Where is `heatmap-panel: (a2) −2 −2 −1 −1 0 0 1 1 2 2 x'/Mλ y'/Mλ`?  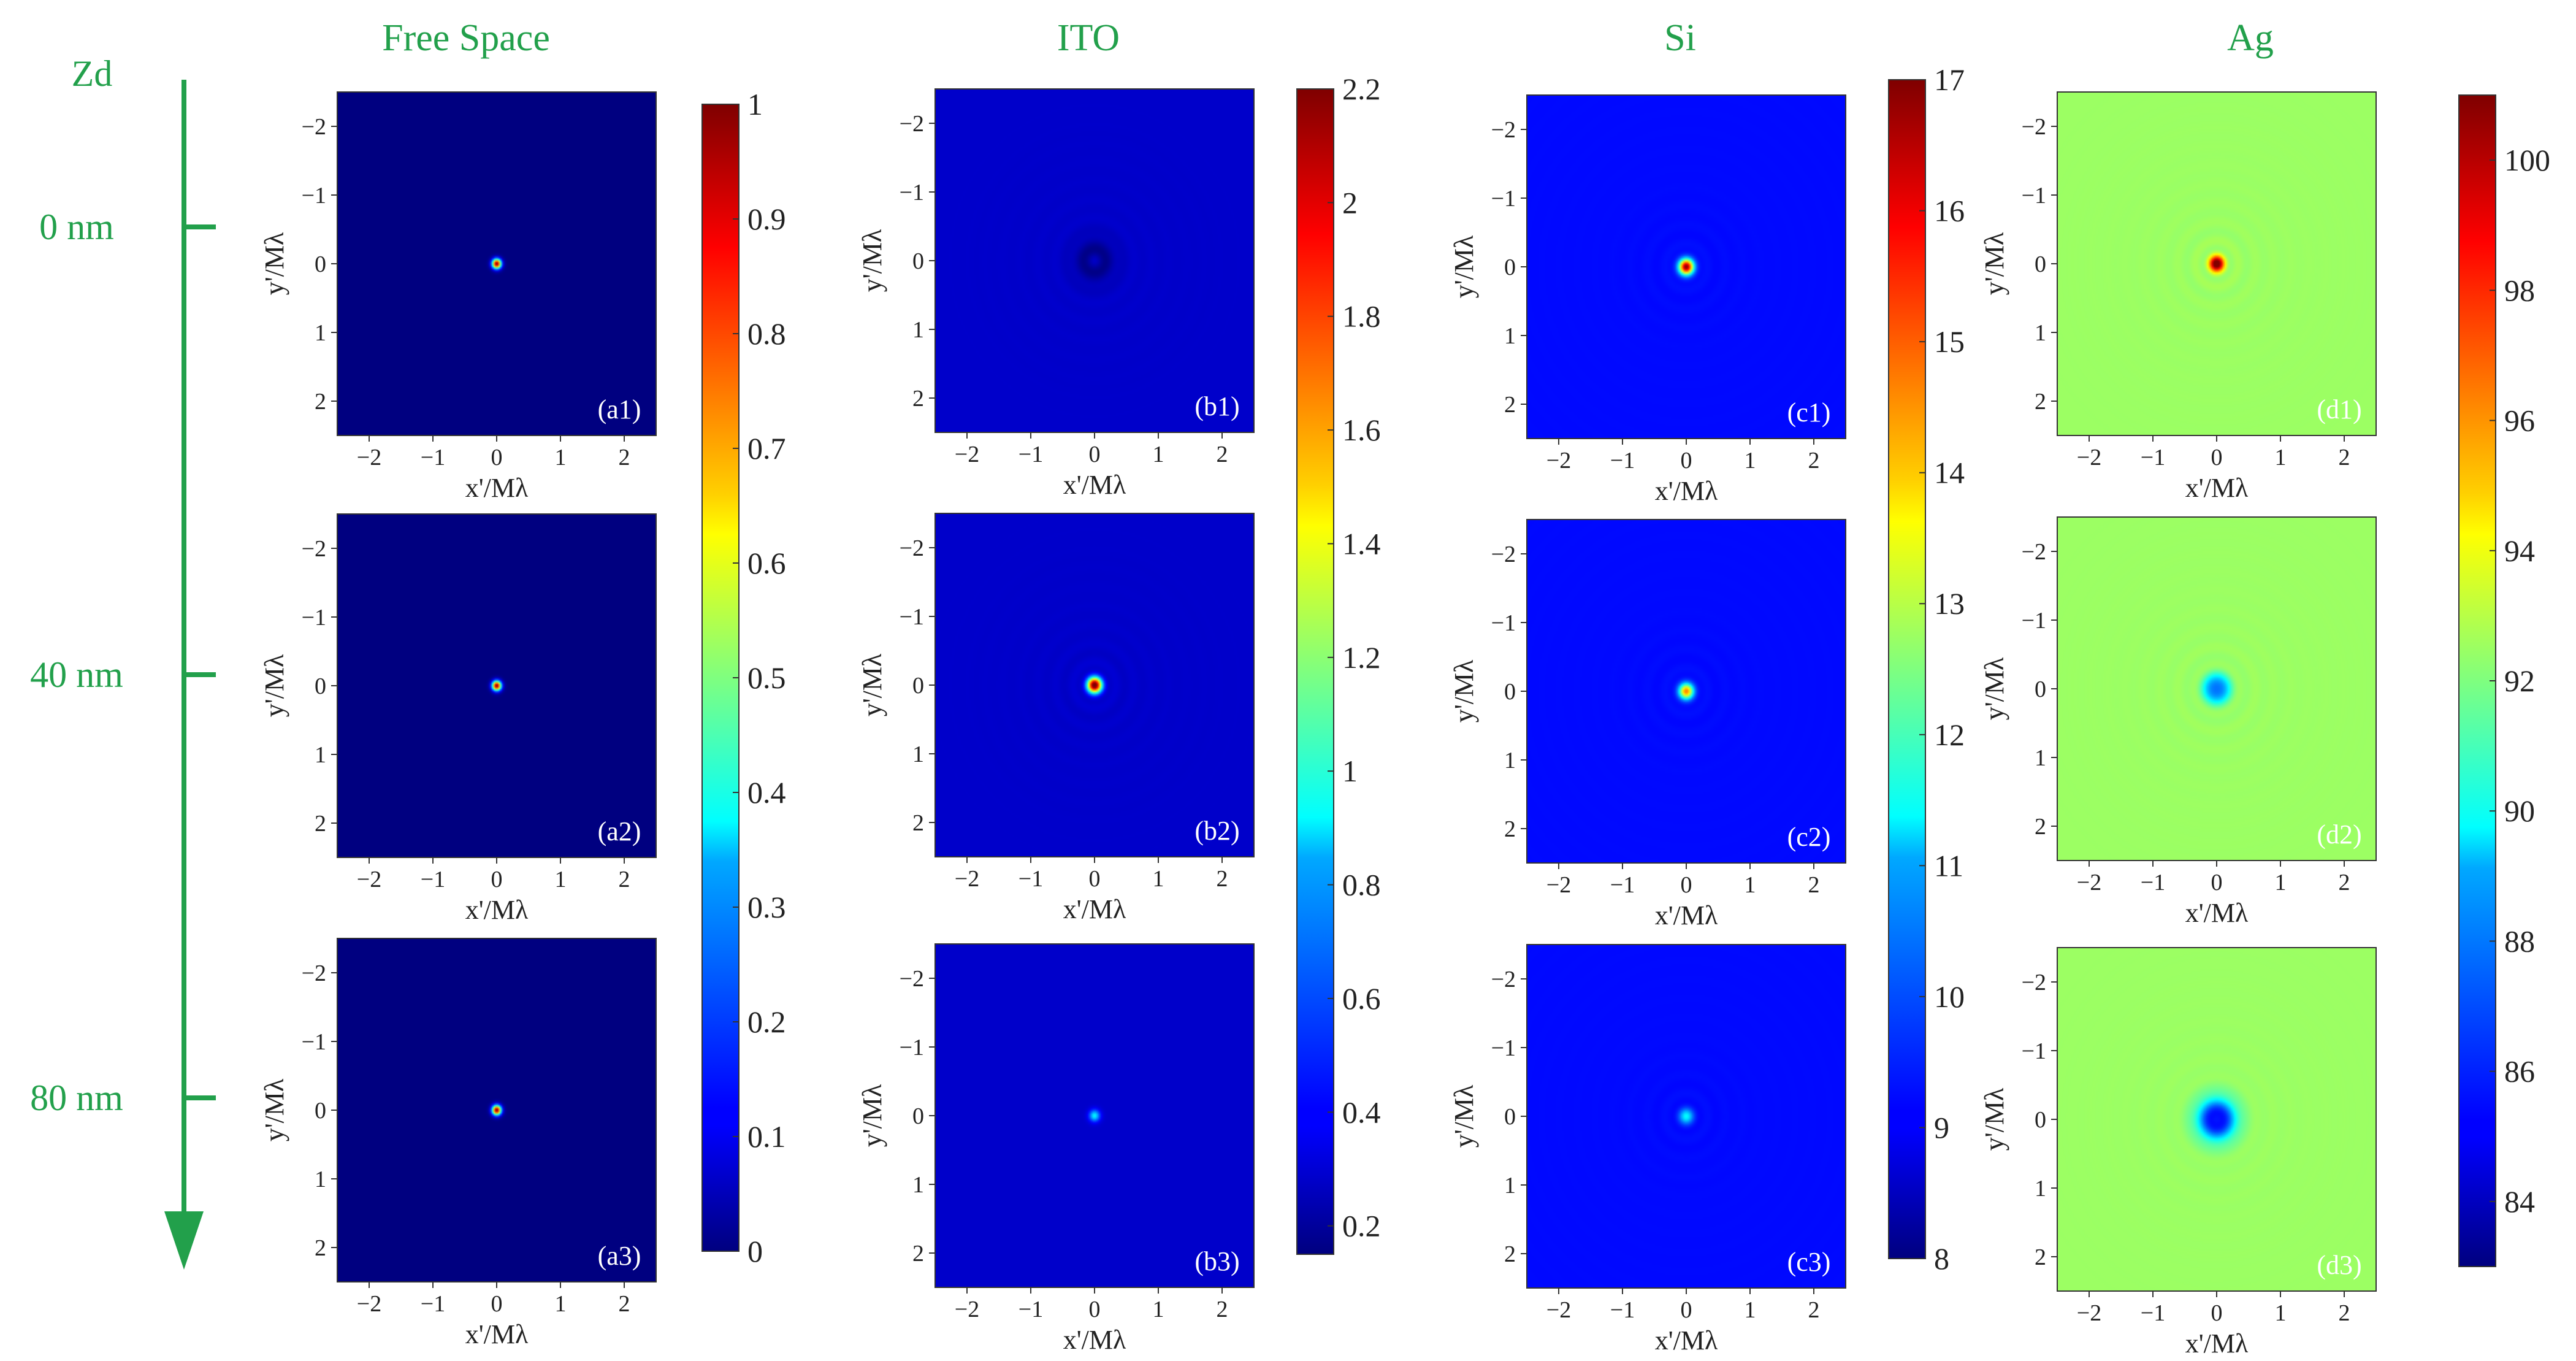
heatmap-panel: (a2) −2 −2 −1 −1 0 0 1 1 2 2 x'/Mλ y'/Mλ is located at coordinates (458, 719).